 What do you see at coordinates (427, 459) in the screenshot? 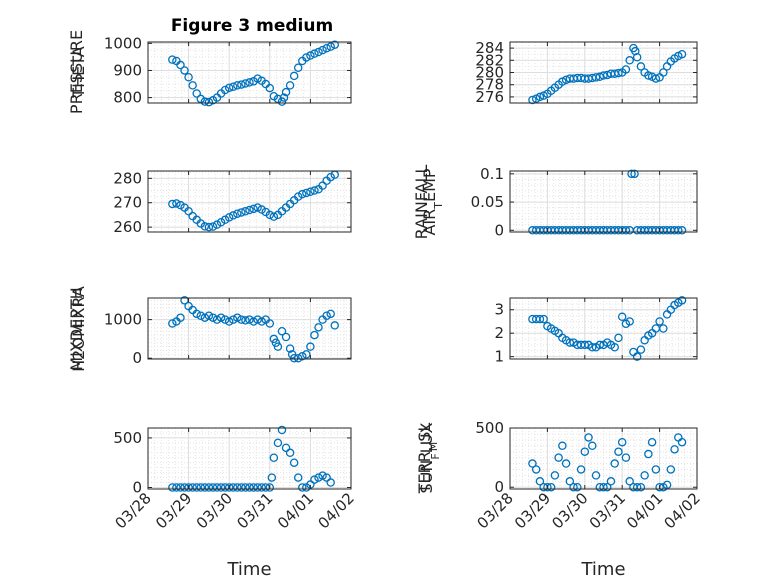
I see `y-axis-label: TERRMSL` at bounding box center [427, 459].